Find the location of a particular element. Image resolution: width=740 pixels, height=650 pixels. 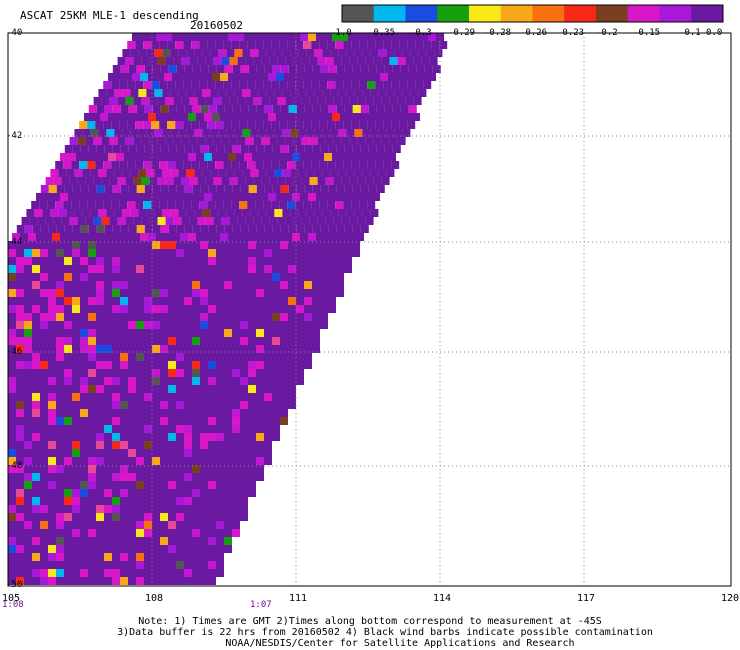

colorbar-label: -0.26 is located at coordinates (534, 33).